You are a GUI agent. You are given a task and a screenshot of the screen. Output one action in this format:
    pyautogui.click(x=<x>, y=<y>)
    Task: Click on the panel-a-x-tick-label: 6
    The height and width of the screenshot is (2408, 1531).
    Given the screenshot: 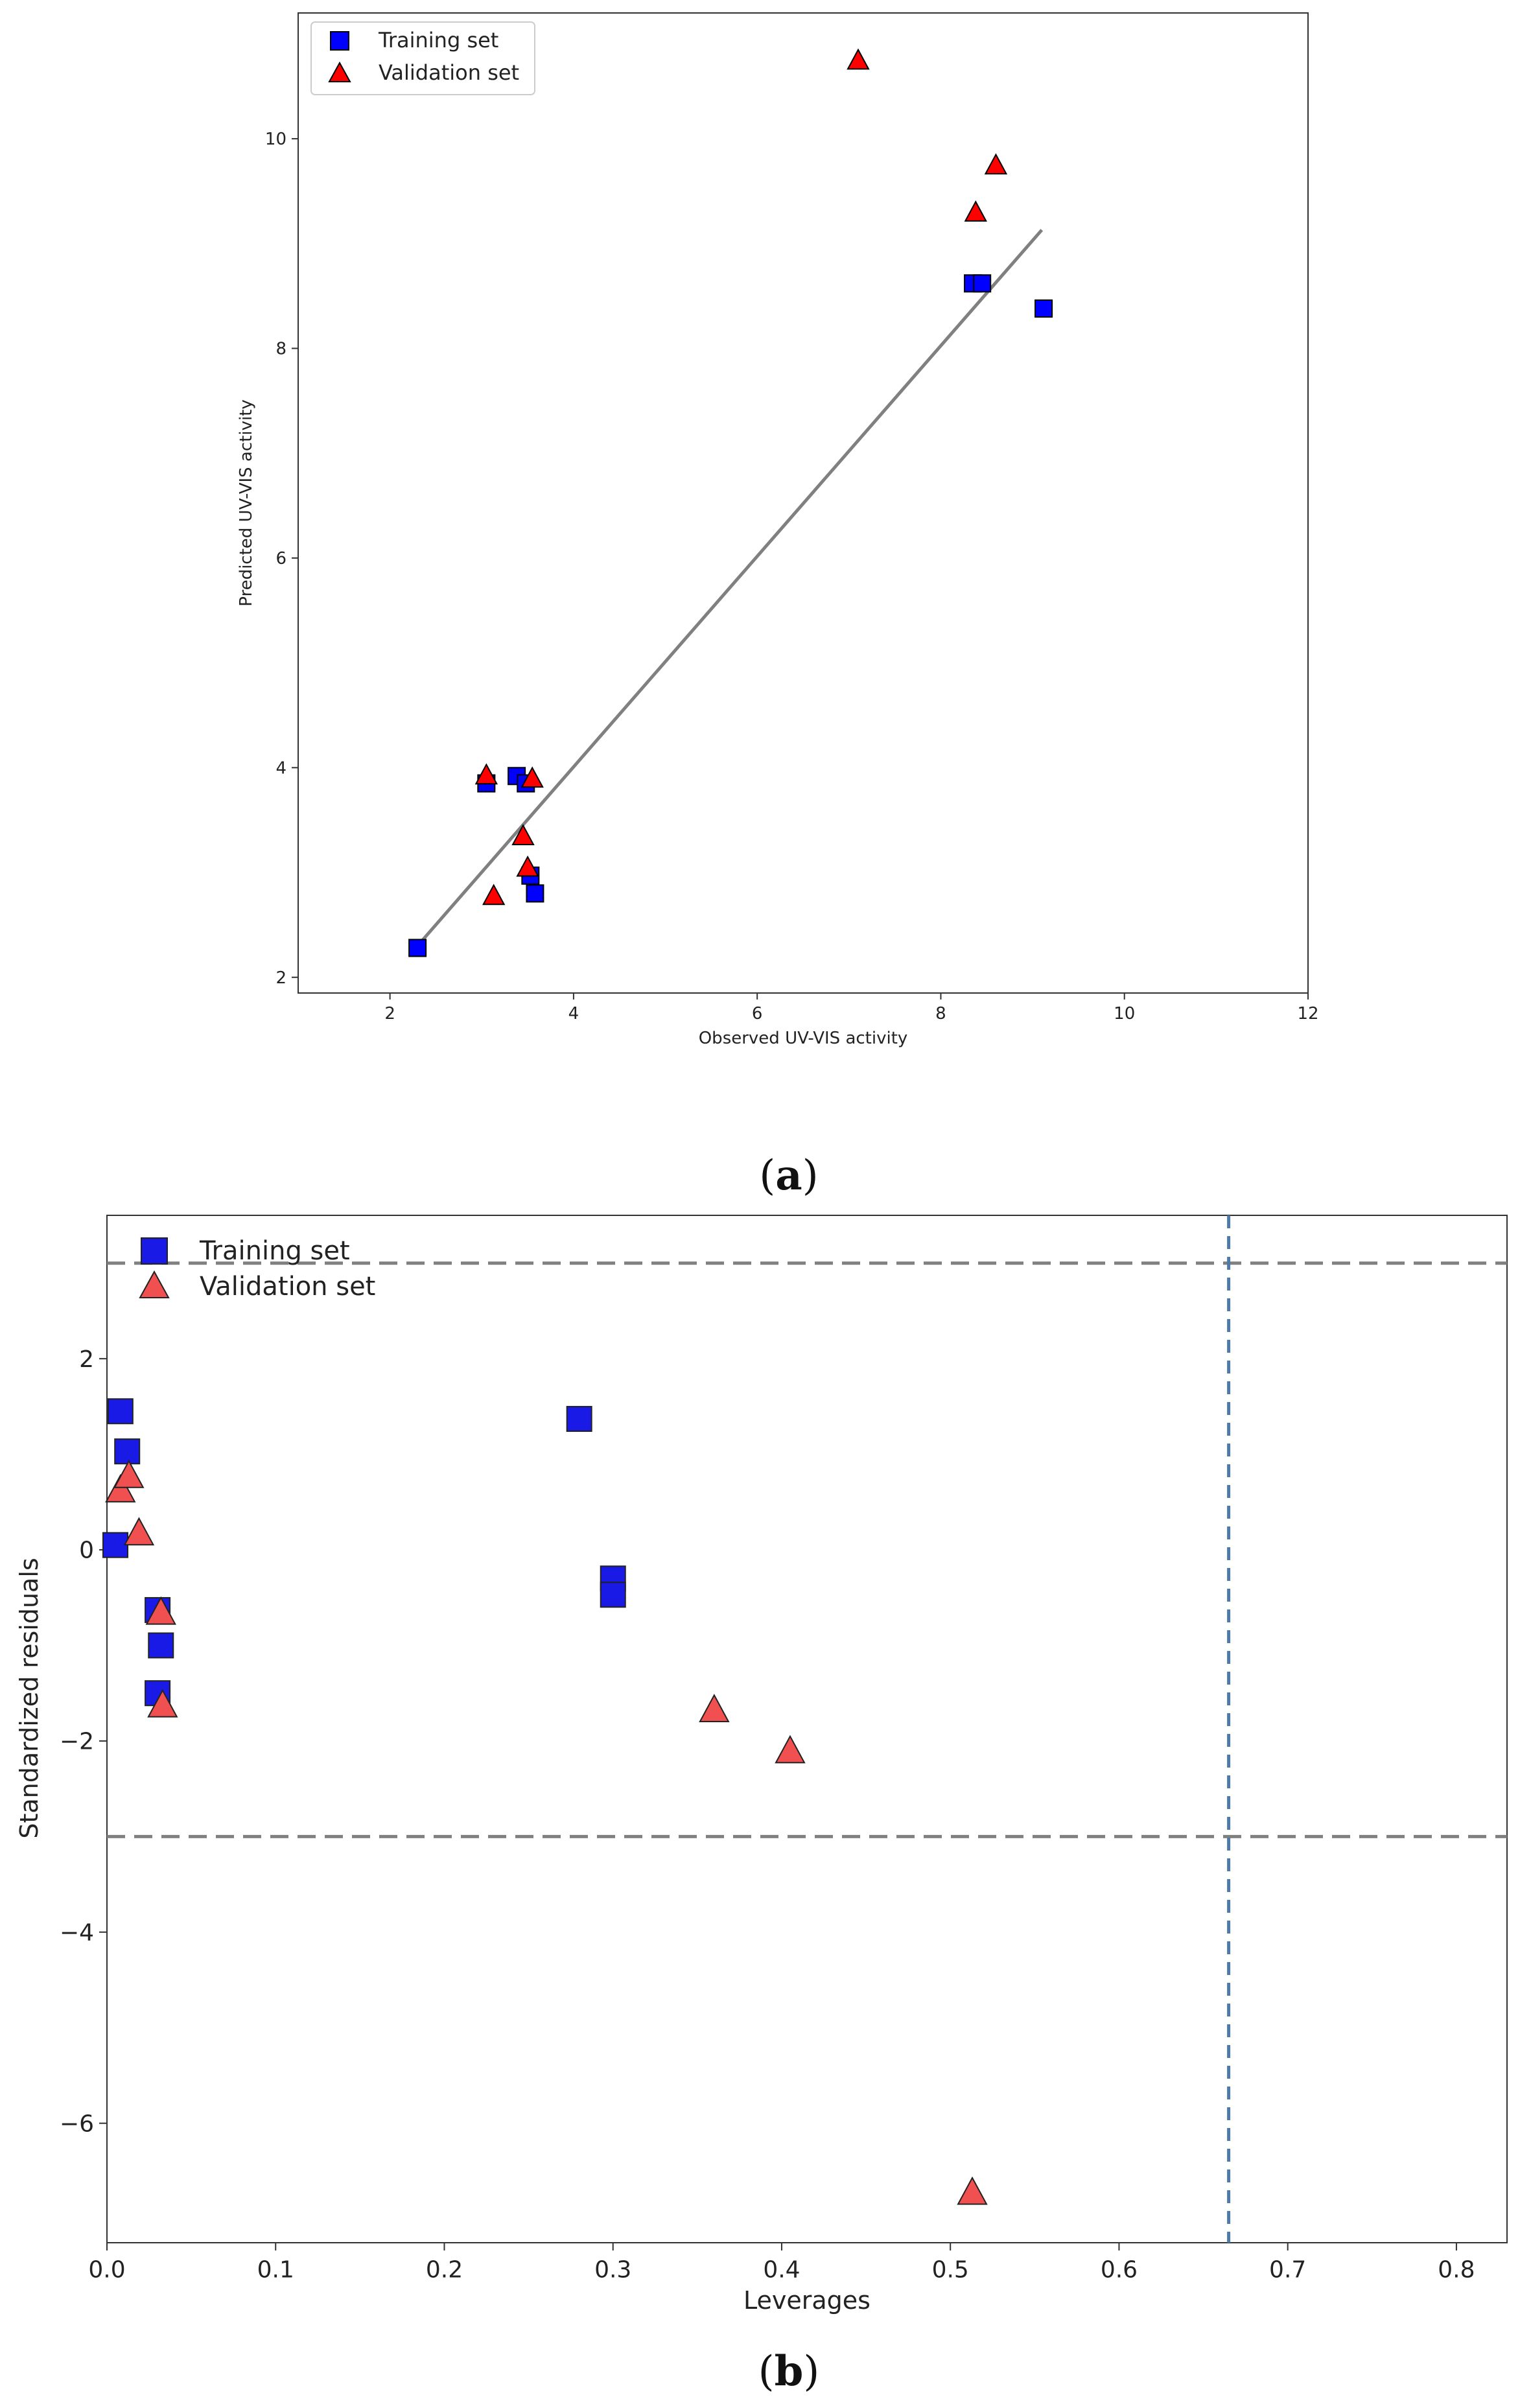 What is the action you would take?
    pyautogui.click(x=757, y=1013)
    